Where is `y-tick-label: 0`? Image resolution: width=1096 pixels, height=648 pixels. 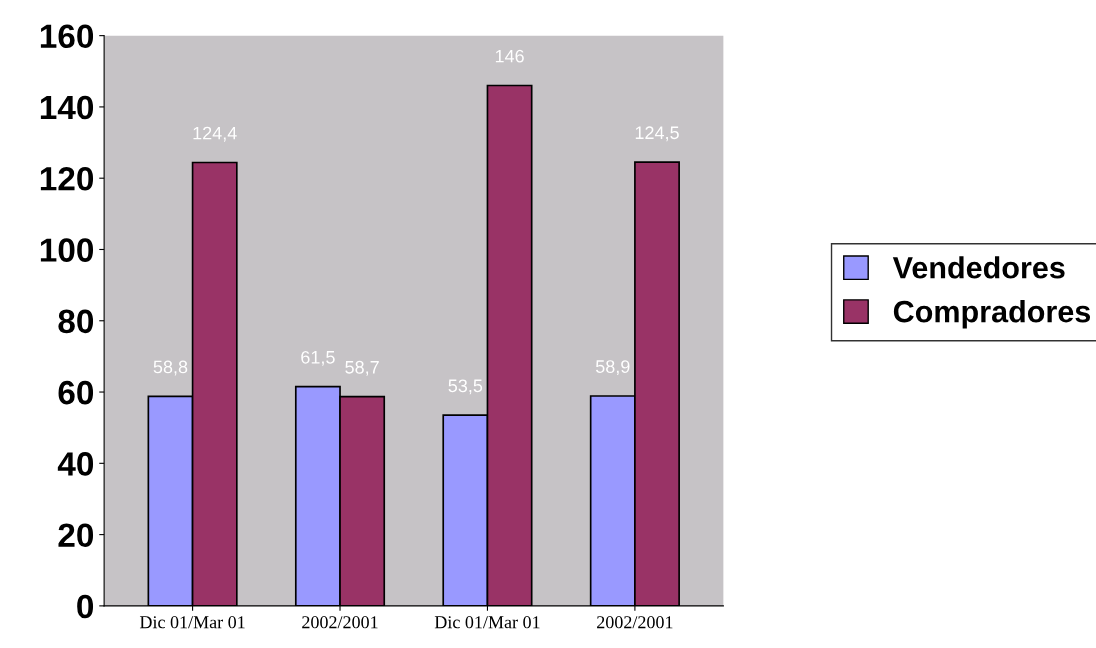
y-tick-label: 0 is located at coordinates (85, 606).